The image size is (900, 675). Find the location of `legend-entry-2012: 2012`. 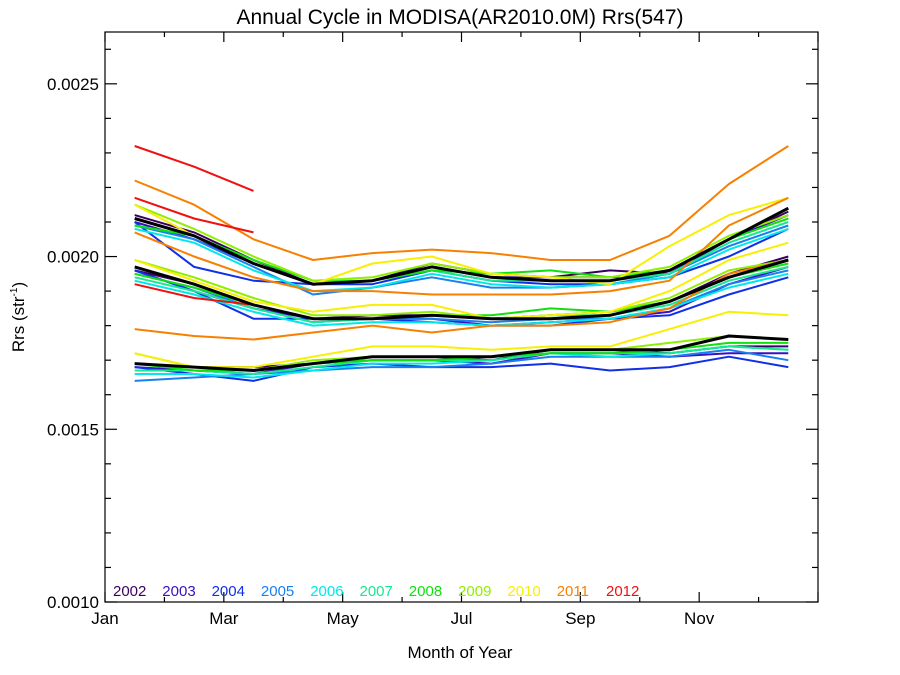

legend-entry-2012: 2012 is located at coordinates (622, 591).